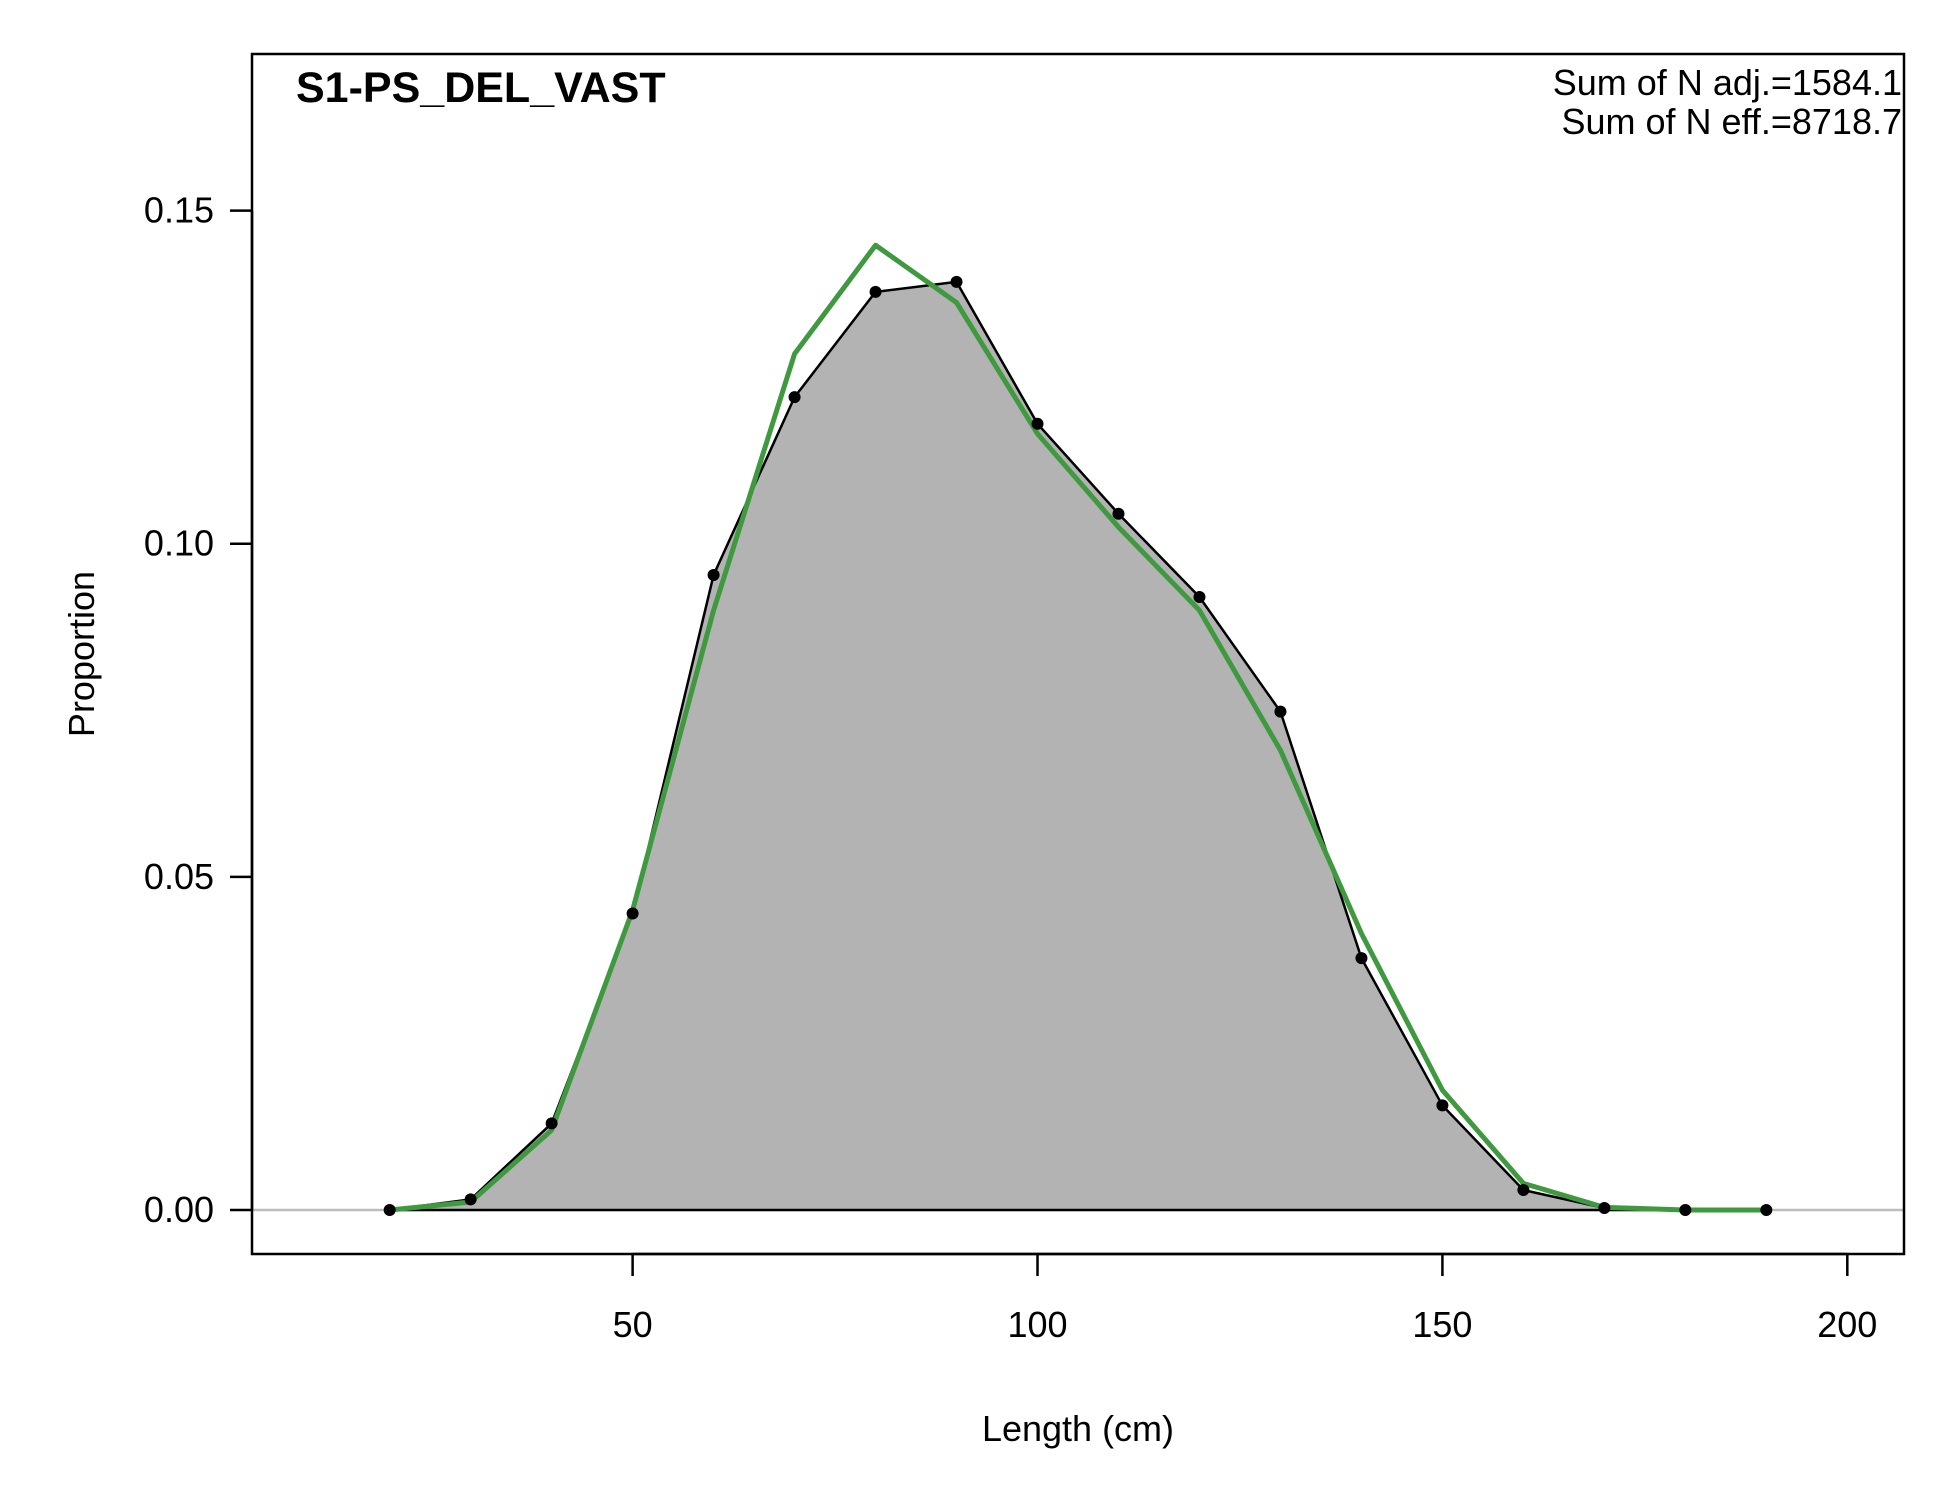 The image size is (1950, 1500). Describe the element at coordinates (1442, 1324) in the screenshot. I see `x-tick-label: 150` at that location.